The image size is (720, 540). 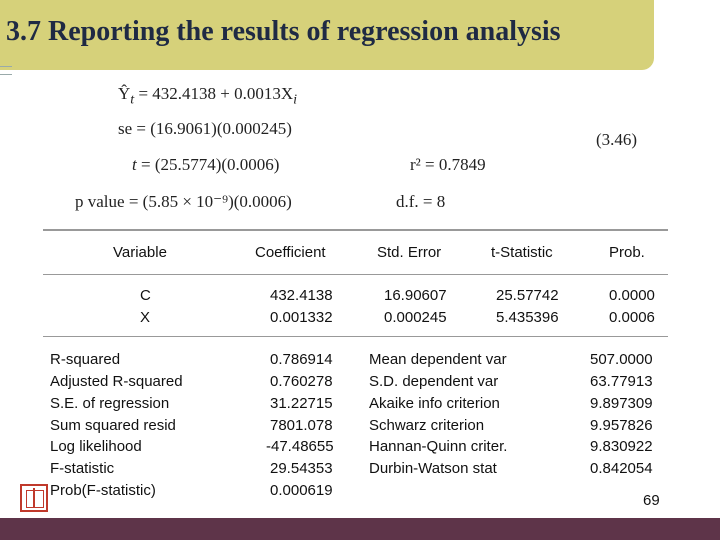 I want to click on row-x-coefficient: 0.001332, so click(x=301, y=317).